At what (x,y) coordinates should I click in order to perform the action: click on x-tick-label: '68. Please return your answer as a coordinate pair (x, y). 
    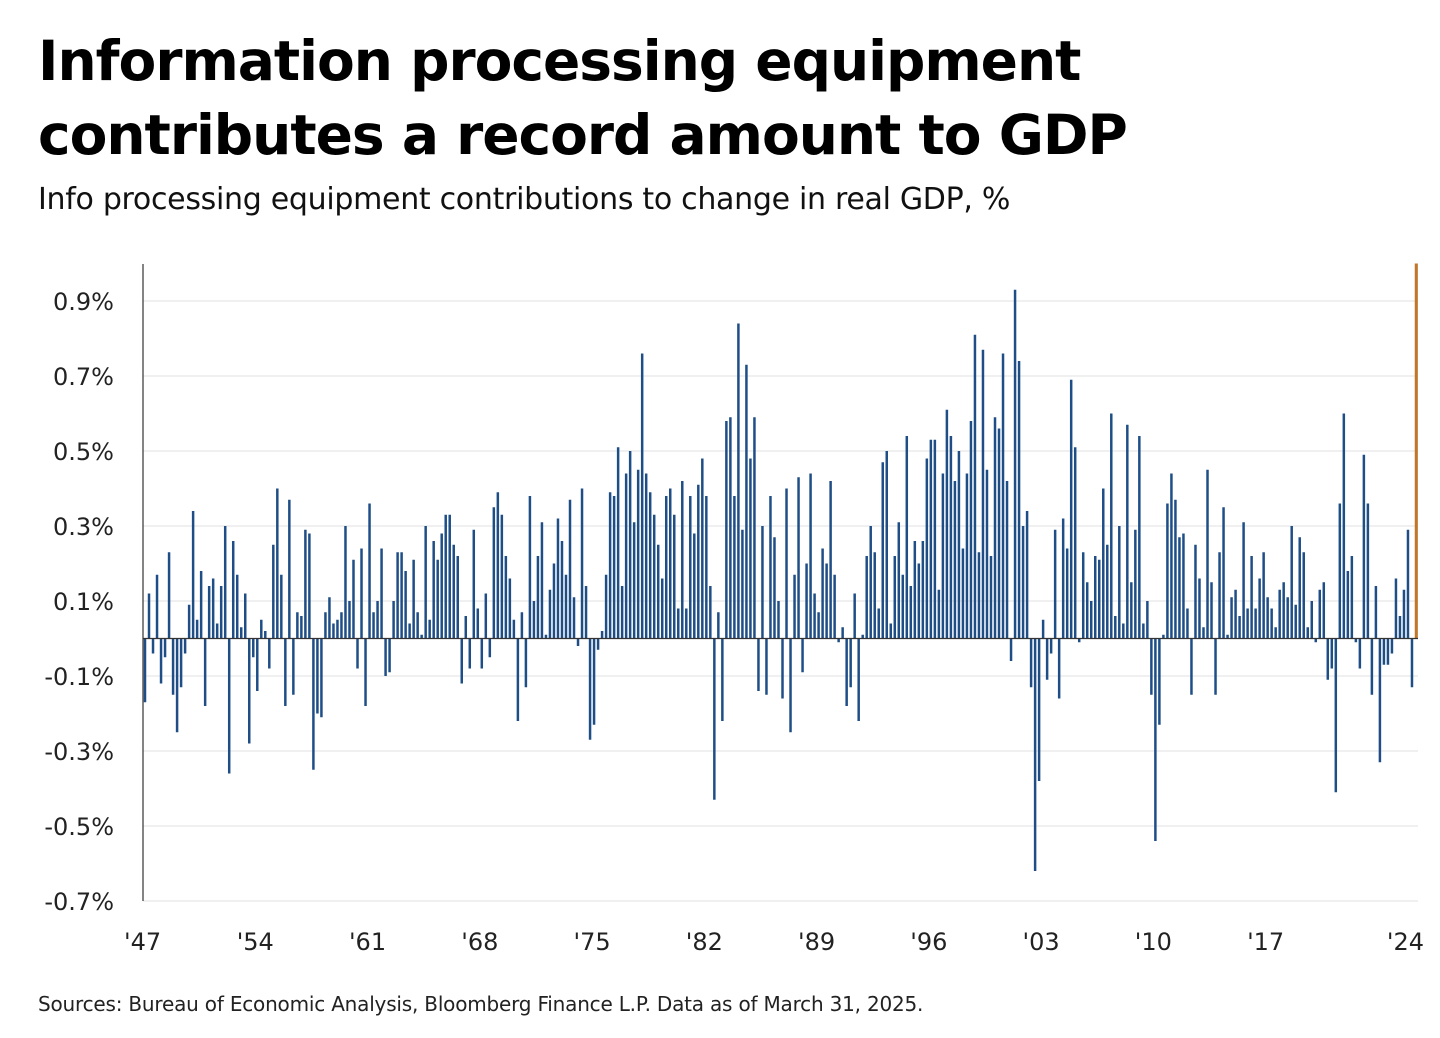
    Looking at the image, I should click on (479, 942).